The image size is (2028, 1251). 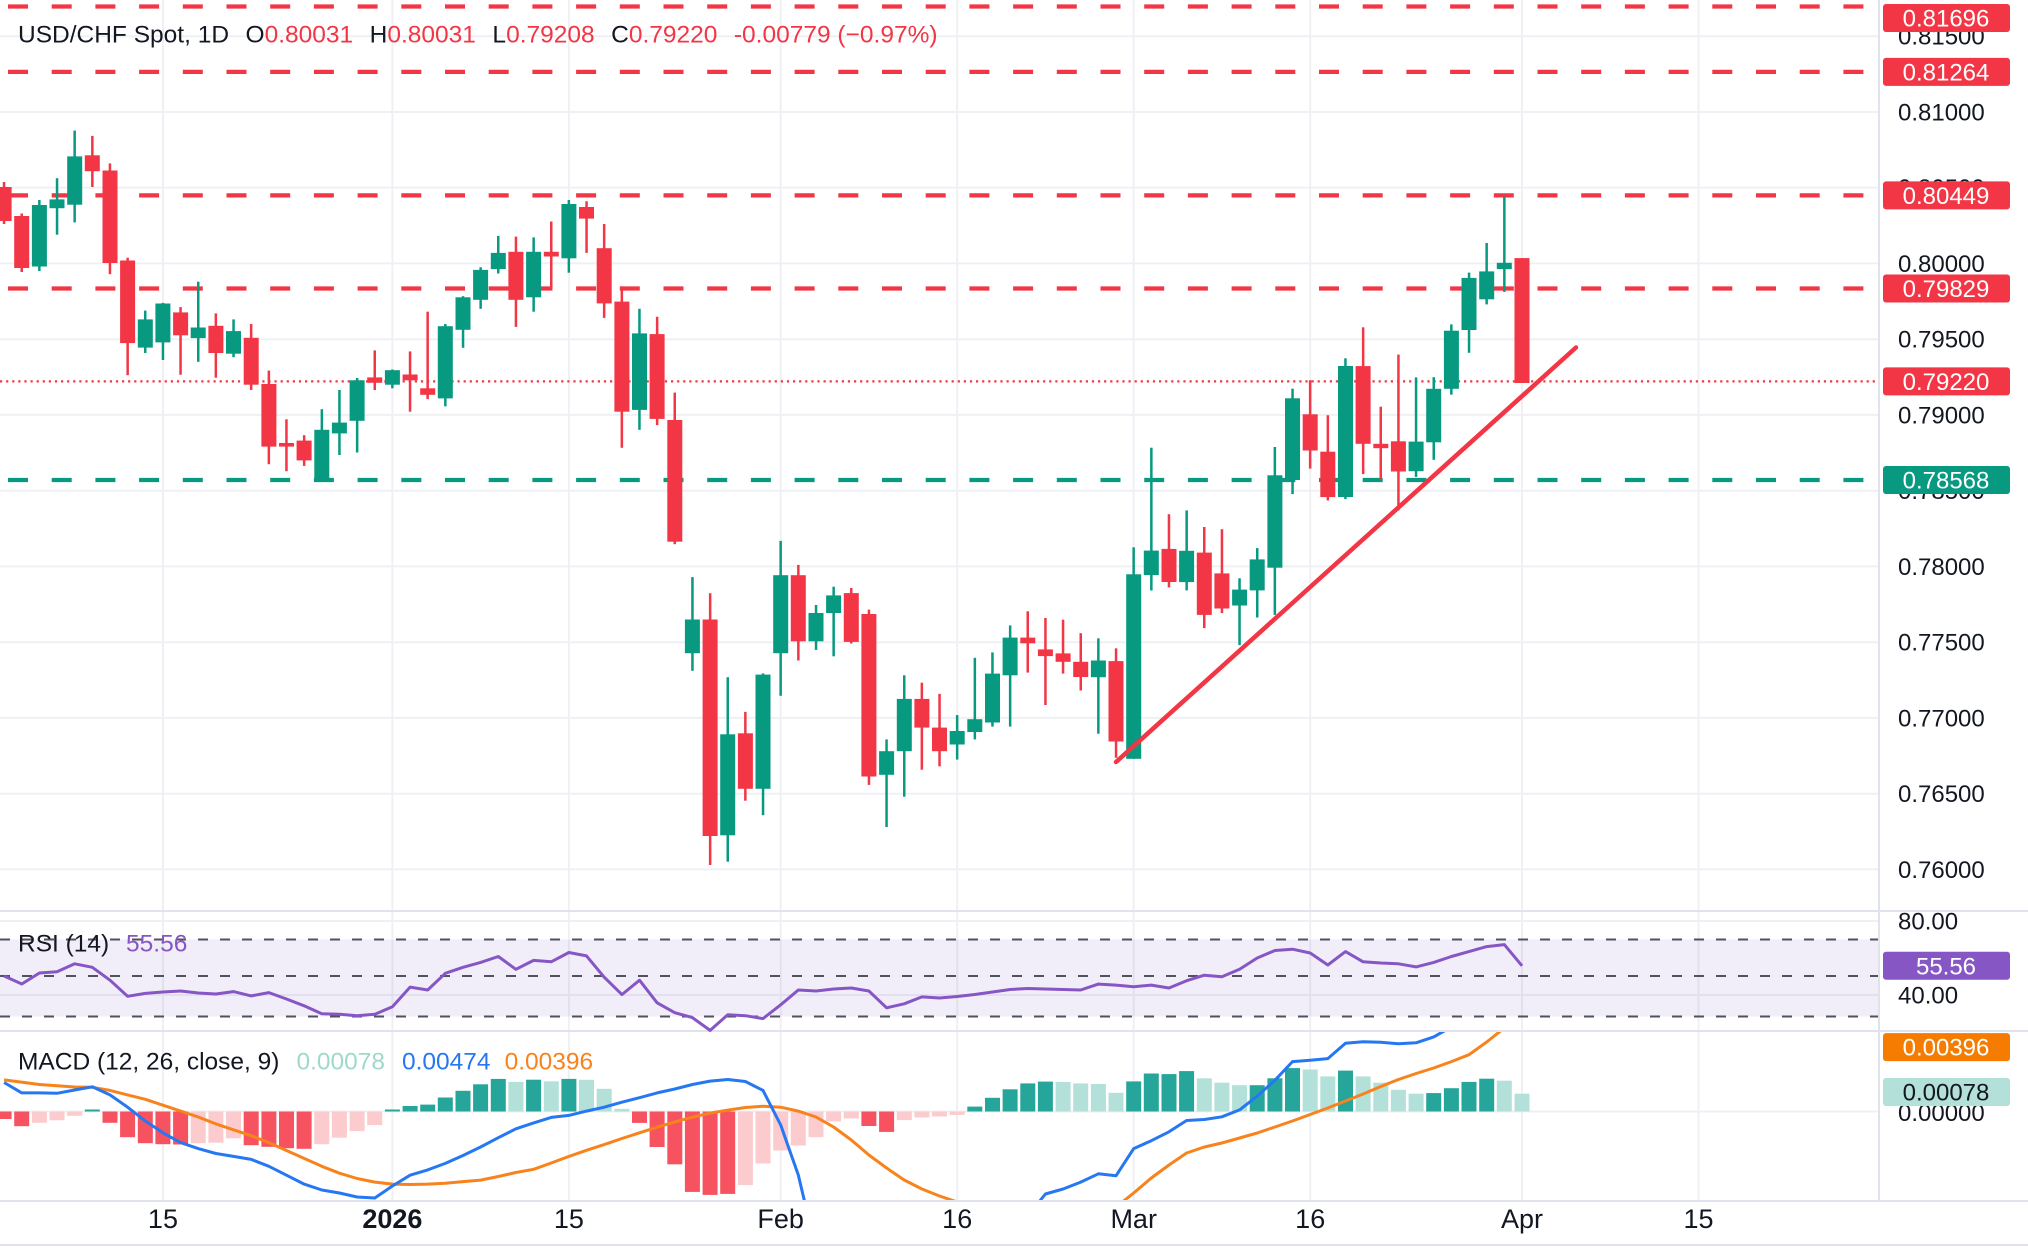 I want to click on svg-text: 0.81000, so click(x=1941, y=113).